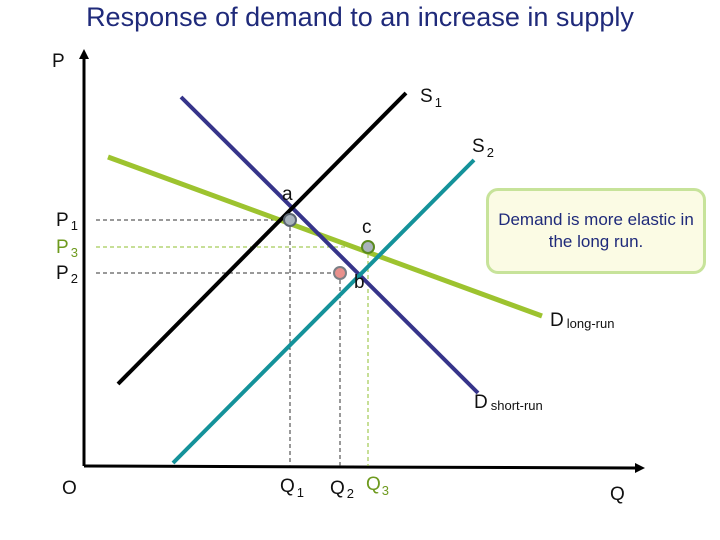 Image resolution: width=720 pixels, height=540 pixels. I want to click on d-short-run-label-main: D, so click(481, 402).